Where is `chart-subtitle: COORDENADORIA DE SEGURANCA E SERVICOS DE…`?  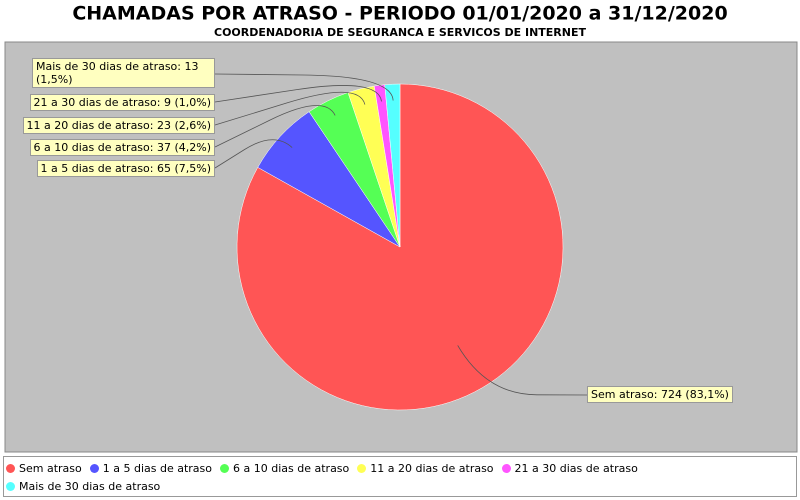
chart-subtitle: COORDENADORIA DE SEGURANCA E SERVICOS DE… is located at coordinates (400, 32).